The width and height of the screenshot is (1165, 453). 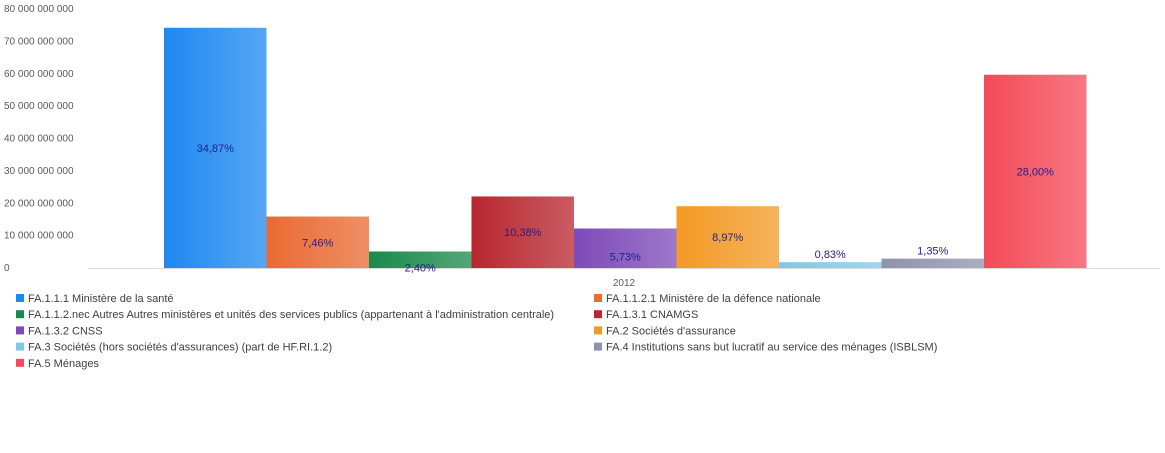 I want to click on data-label: 1,35%, so click(x=932, y=252).